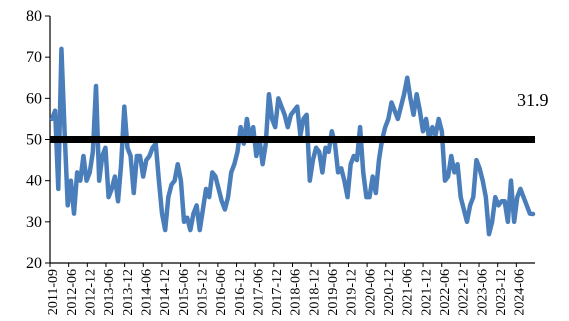  I want to click on x-tick-label: 2013-06, so click(109, 292).